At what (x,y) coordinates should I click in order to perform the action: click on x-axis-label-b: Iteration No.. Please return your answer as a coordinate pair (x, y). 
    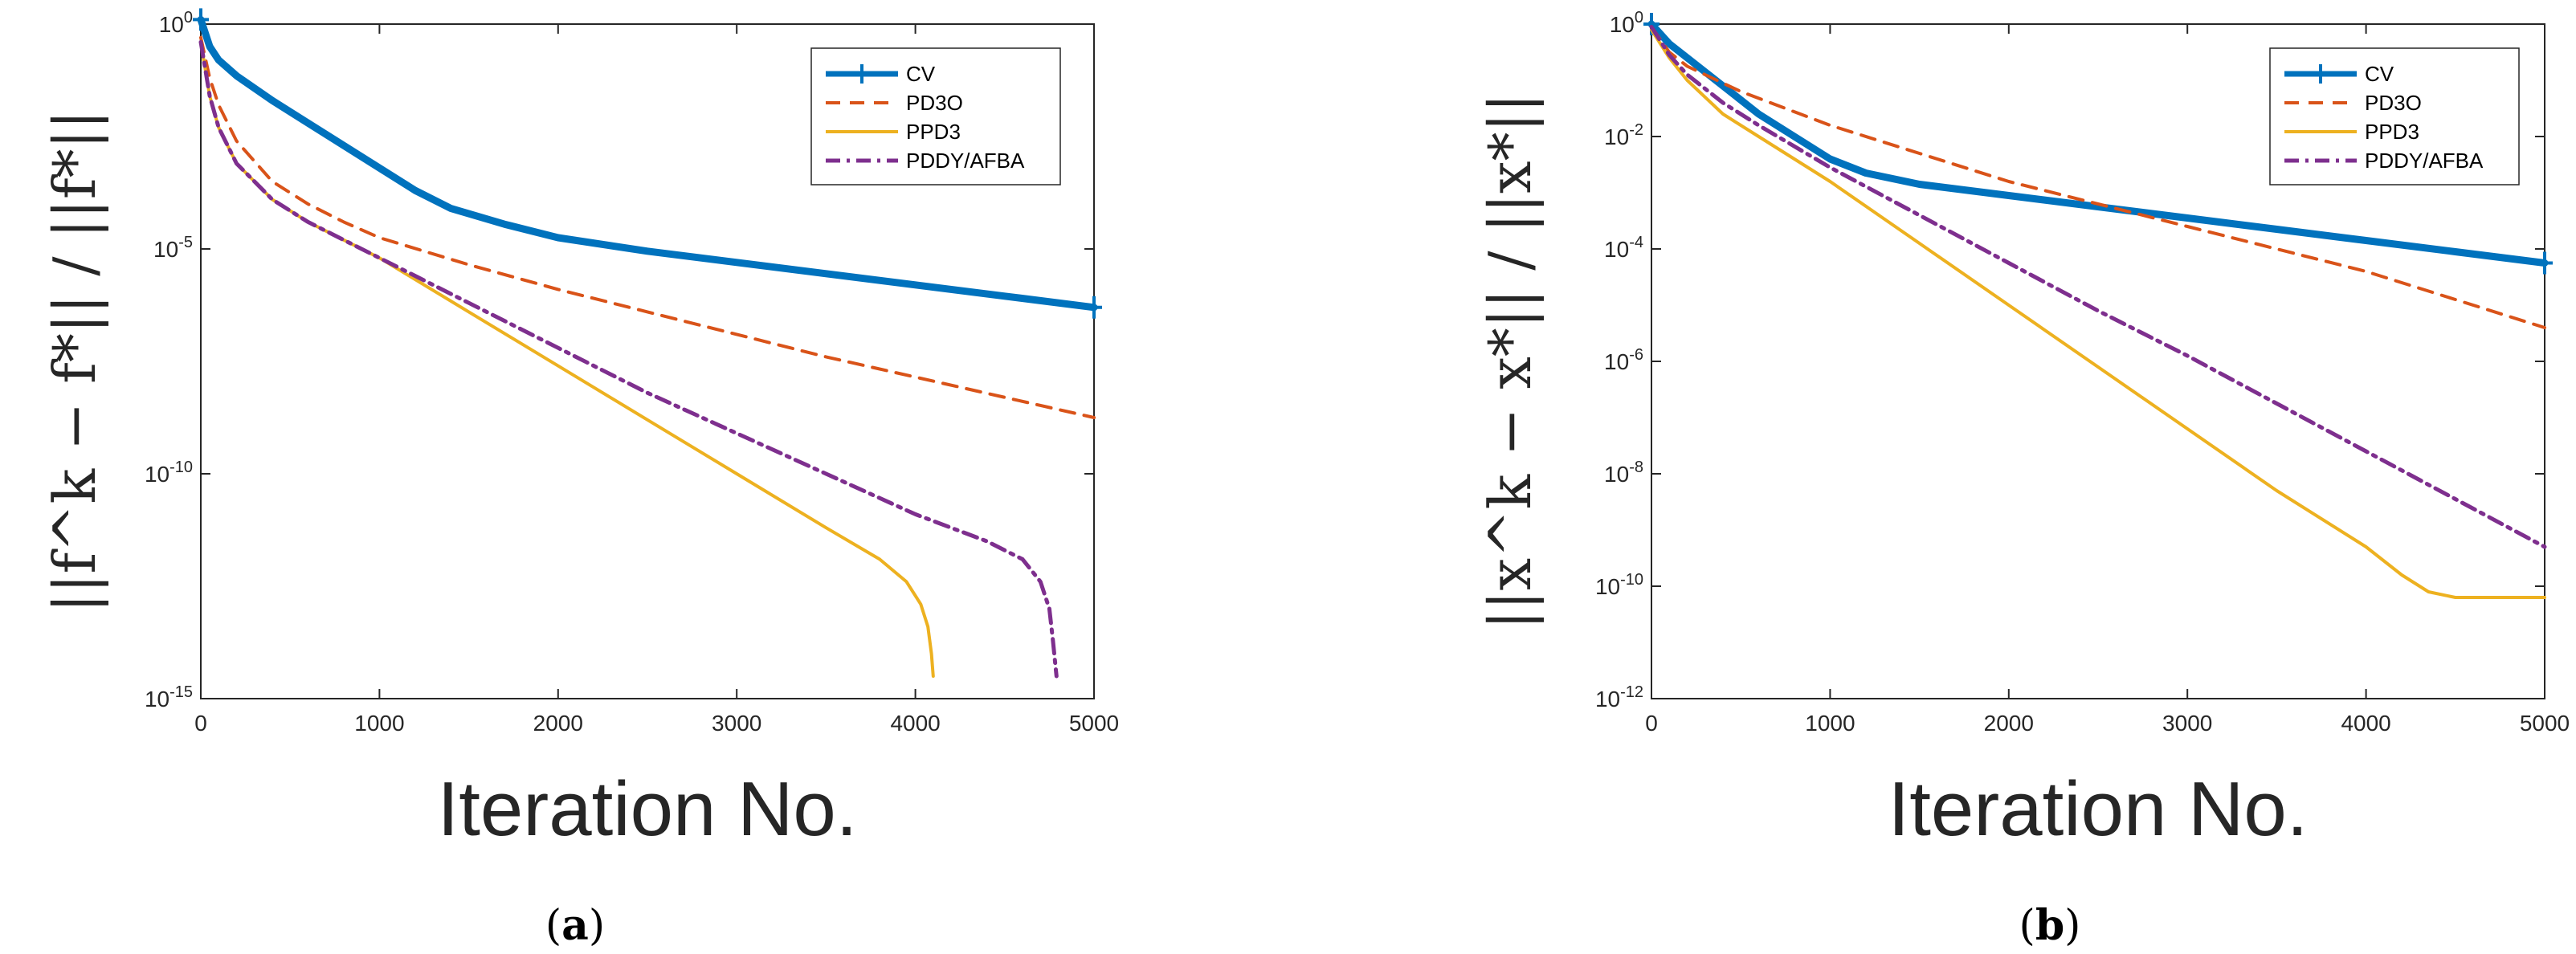
    Looking at the image, I should click on (2098, 809).